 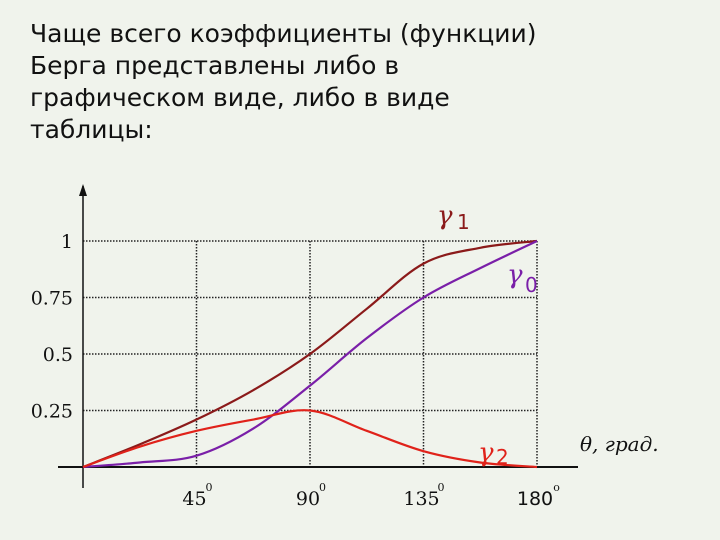 I want to click on x-tick-sup-2: 0, so click(x=322, y=487).